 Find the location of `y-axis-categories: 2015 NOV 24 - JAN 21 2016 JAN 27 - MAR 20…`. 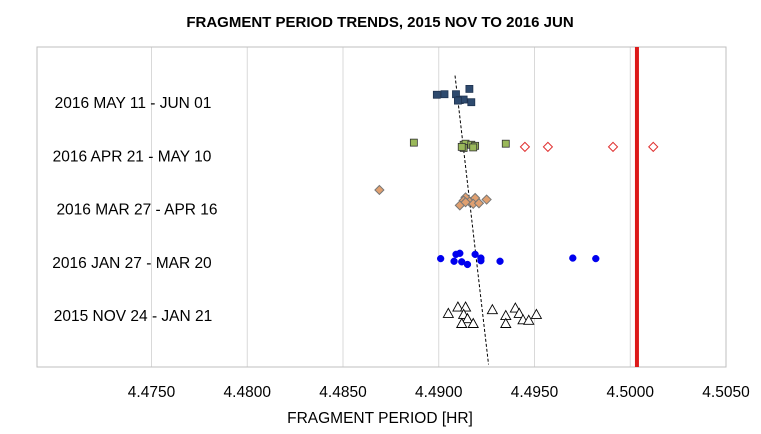

y-axis-categories: 2015 NOV 24 - JAN 21 2016 JAN 27 - MAR 20… is located at coordinates (134, 210).